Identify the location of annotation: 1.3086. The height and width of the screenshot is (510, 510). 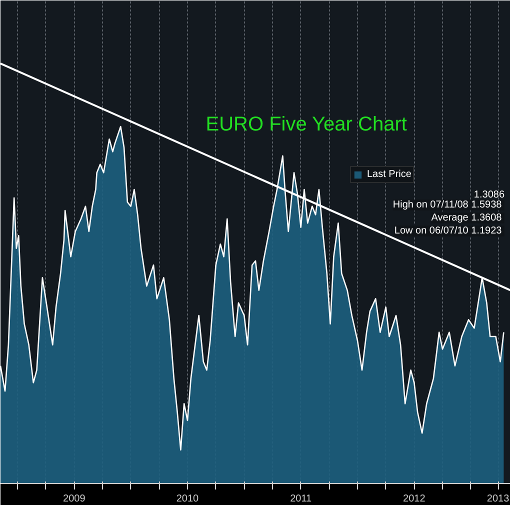
(489, 195).